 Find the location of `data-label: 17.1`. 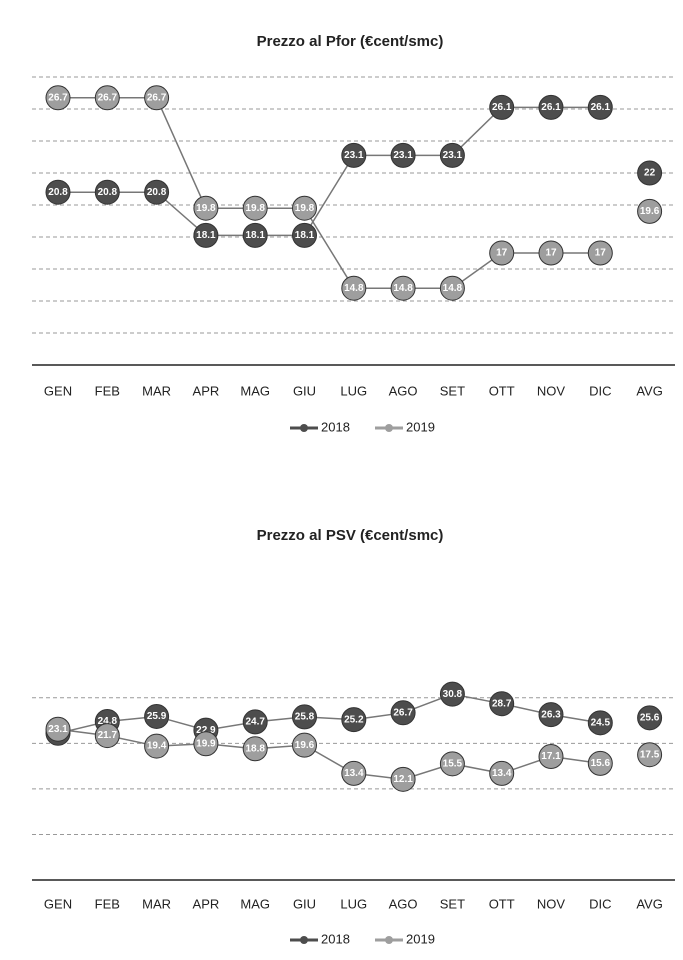

data-label: 17.1 is located at coordinates (551, 756).